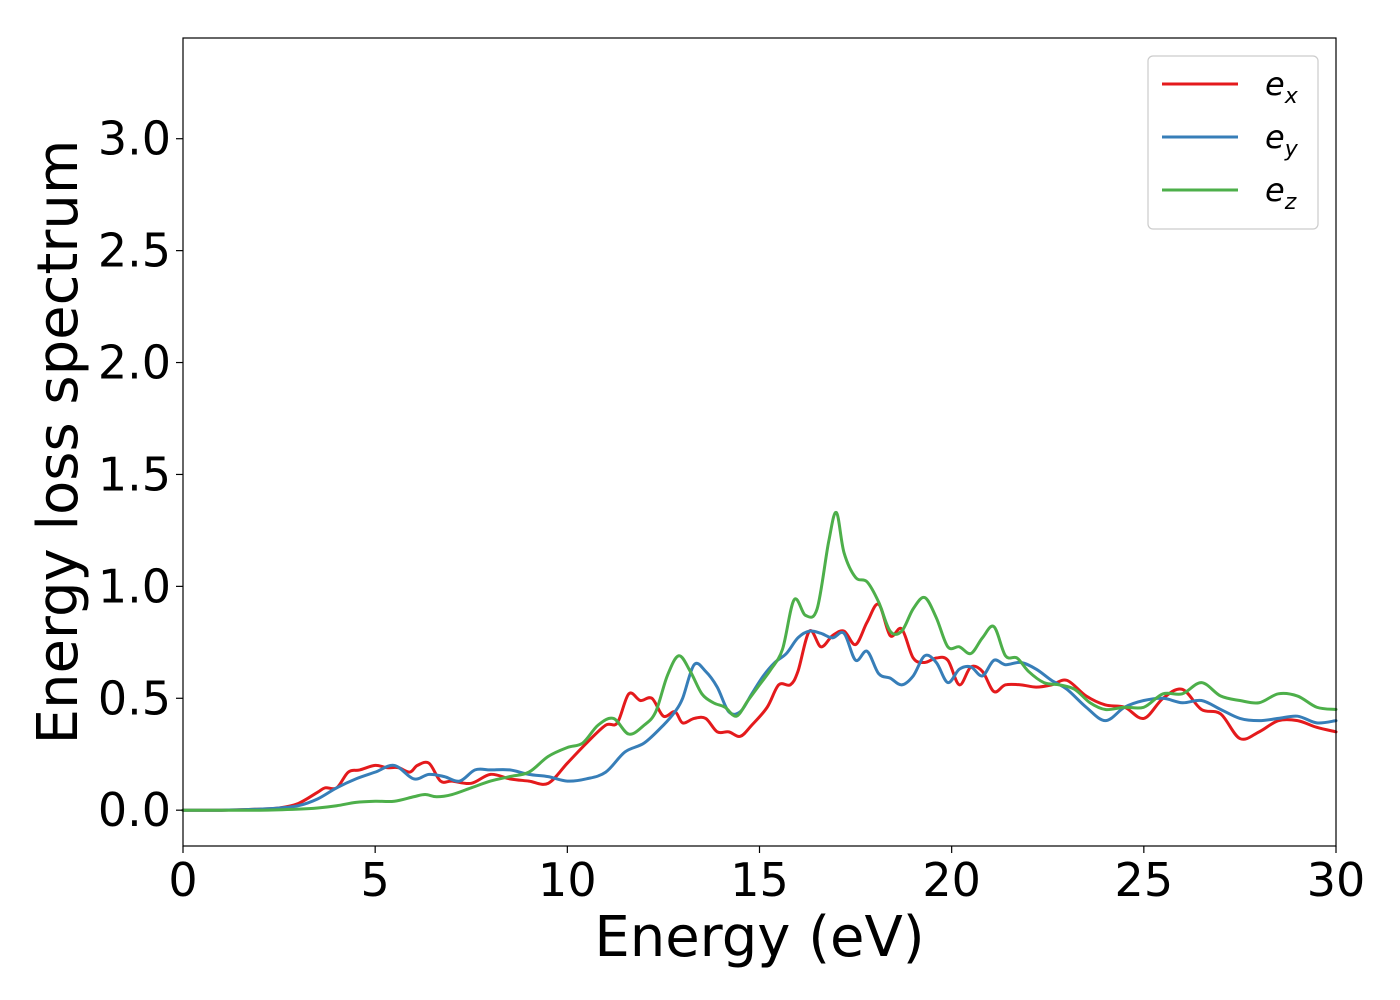 The width and height of the screenshot is (1400, 1000). Describe the element at coordinates (567, 880) in the screenshot. I see `x-tick-label: 10` at that location.